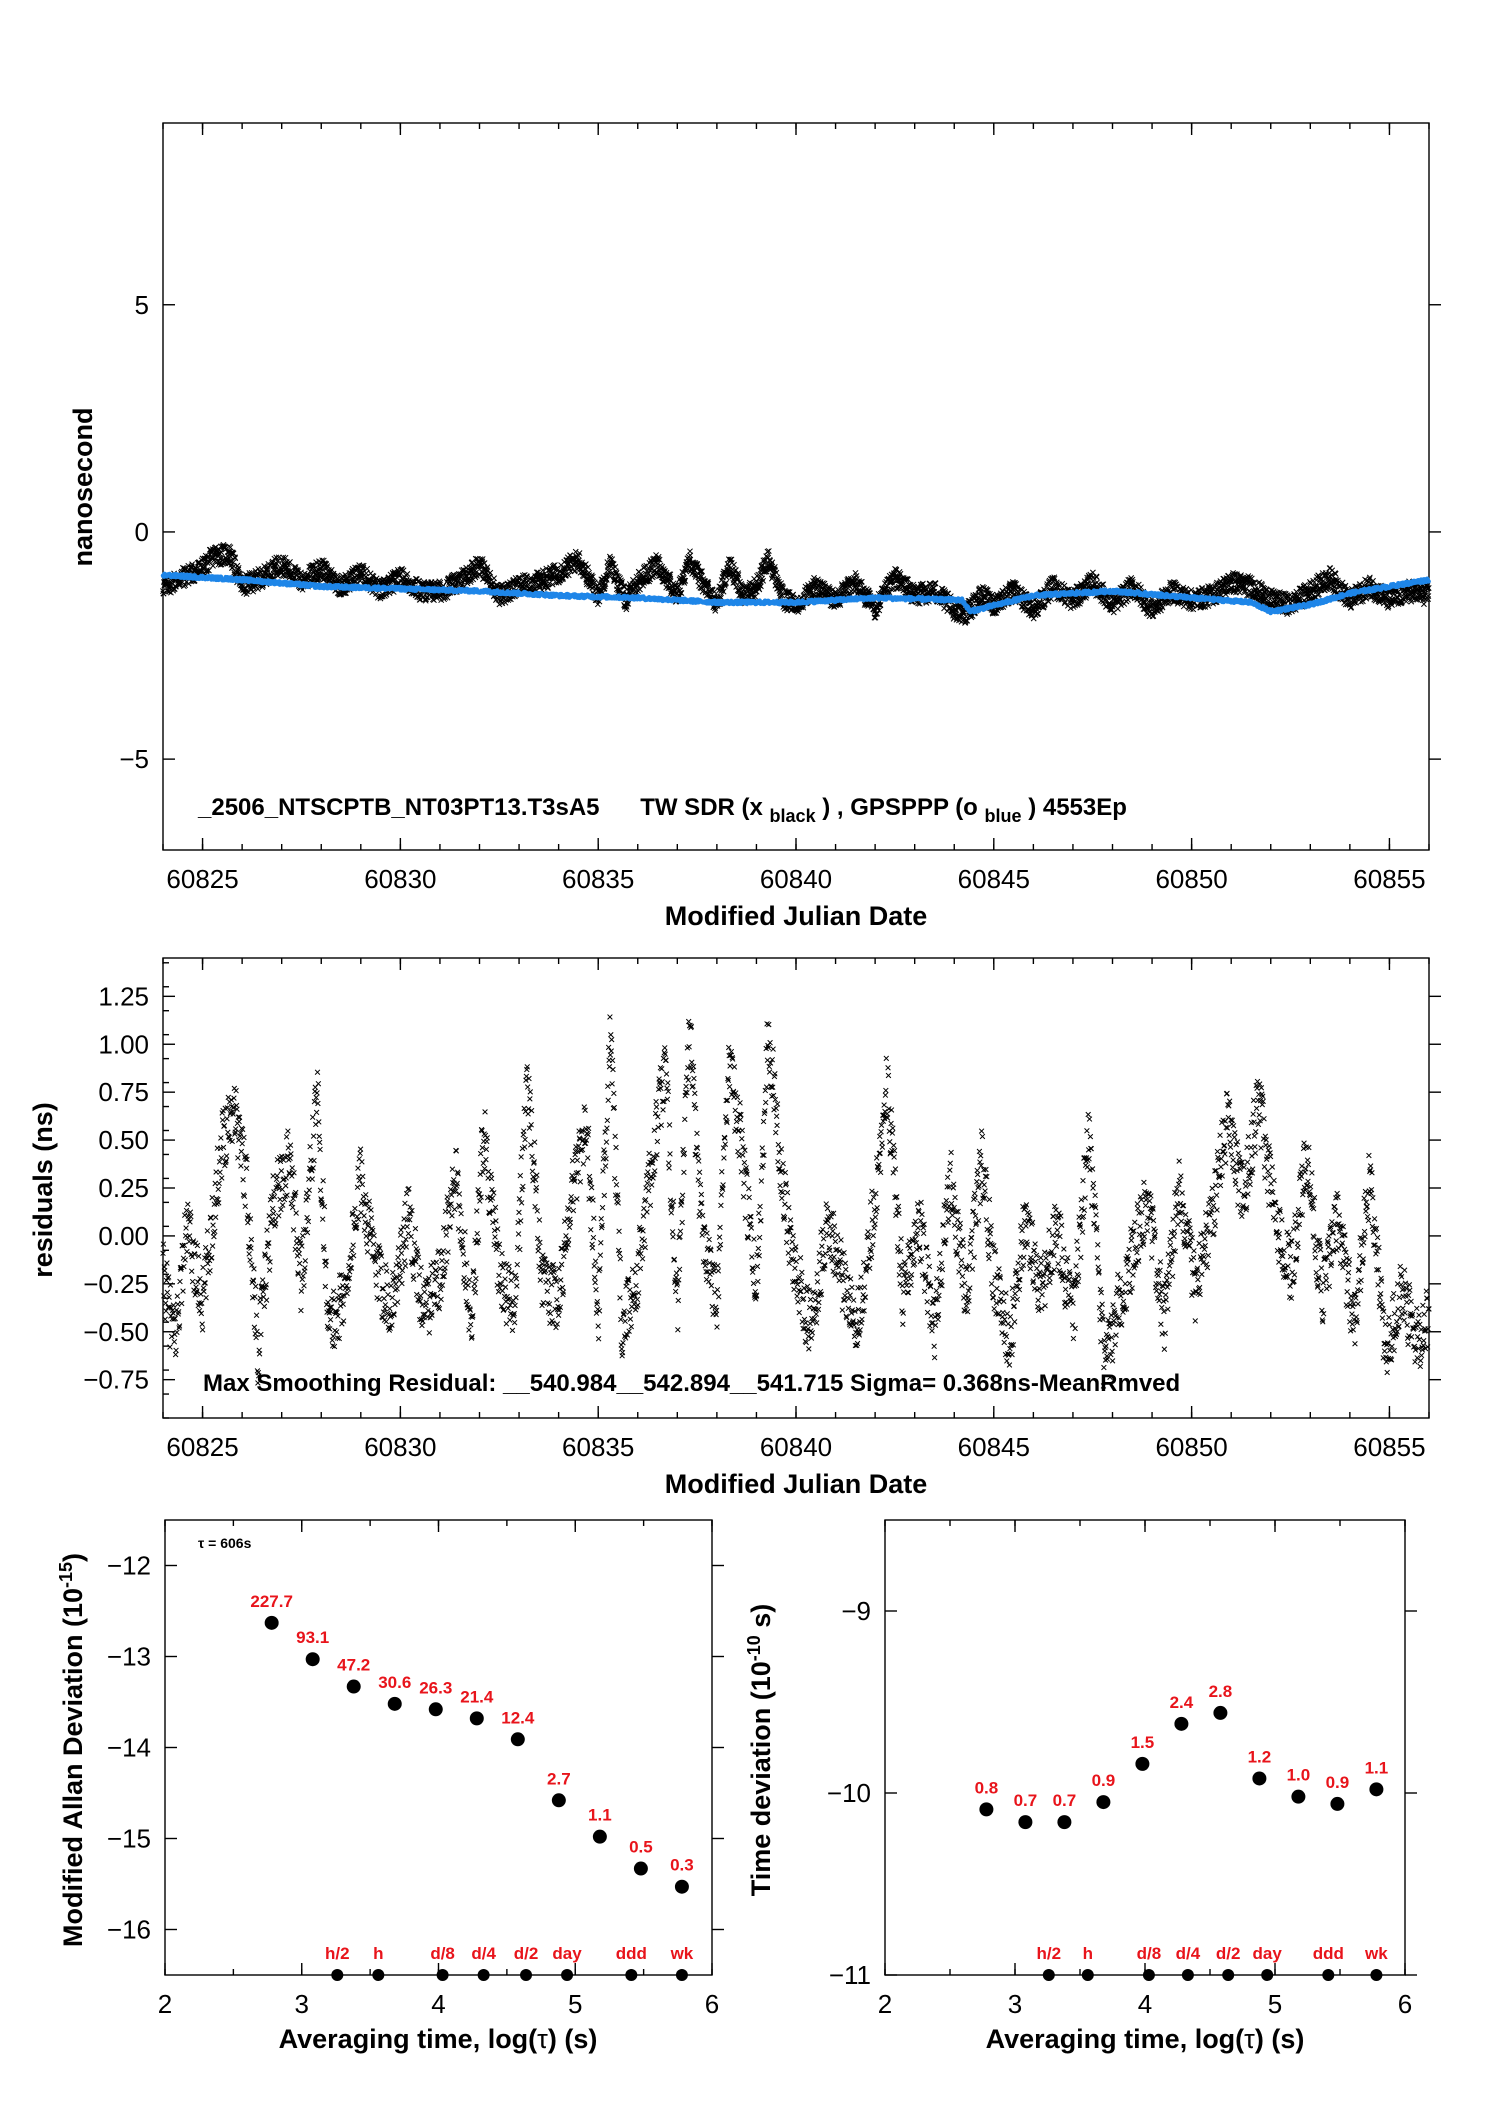 The height and width of the screenshot is (2105, 1488). Describe the element at coordinates (202, 879) in the screenshot. I see `x-tick-label: 60825` at that location.